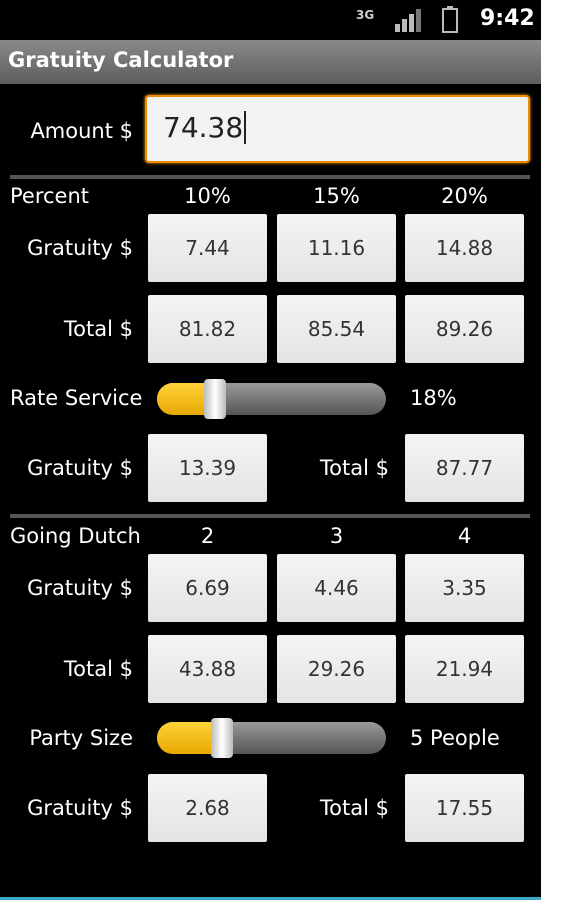 The height and width of the screenshot is (900, 575). I want to click on network-icon: 3G, so click(365, 15).